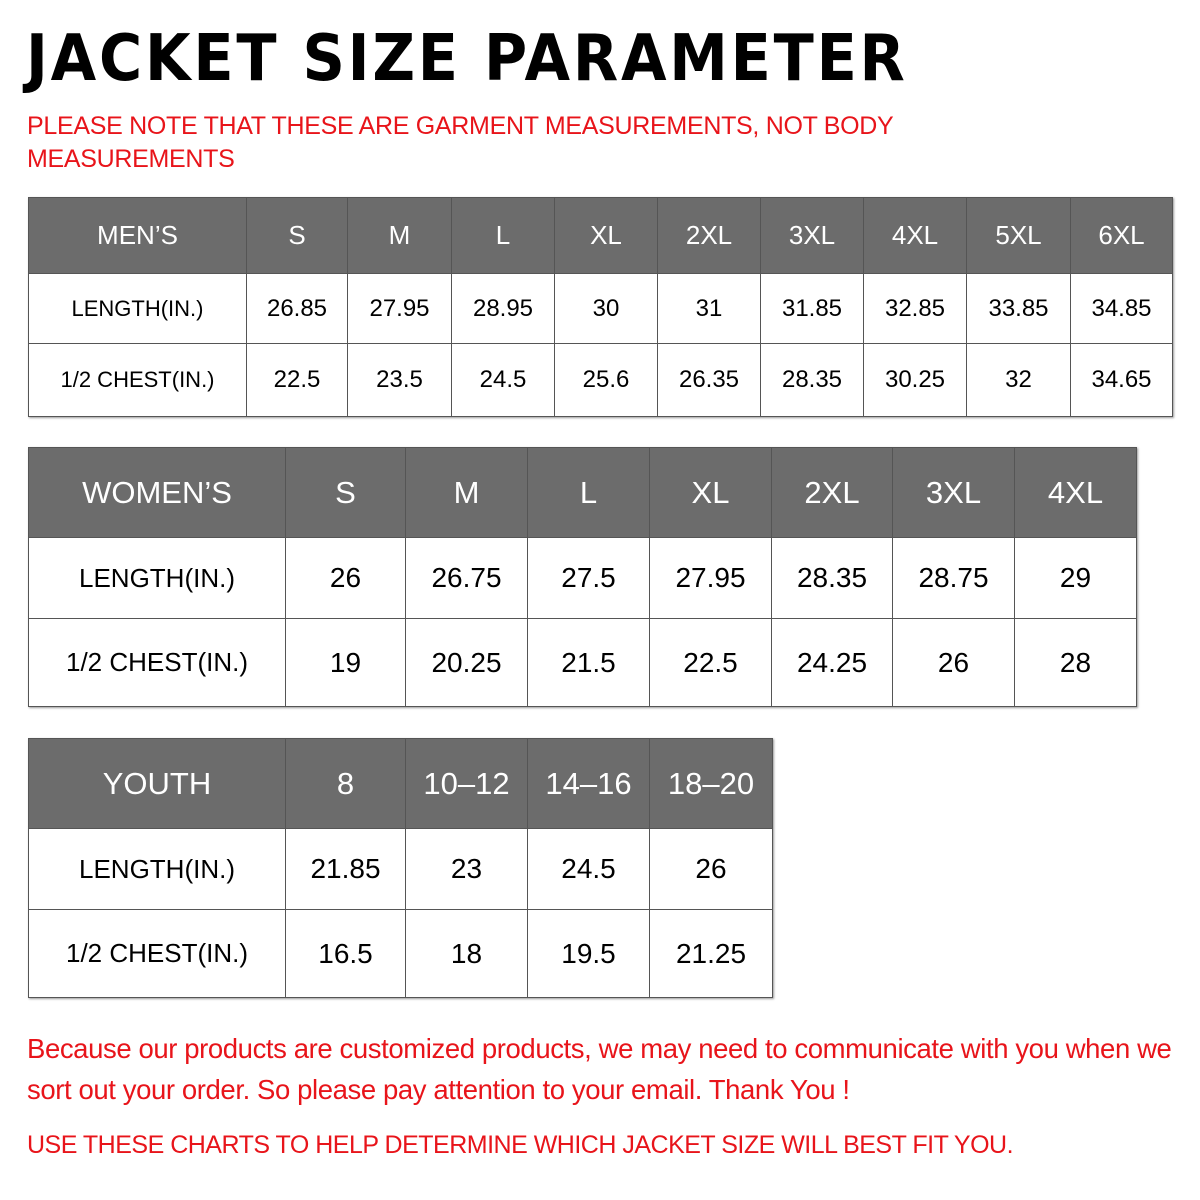  Describe the element at coordinates (466, 869) in the screenshot. I see `measurement-cell: 23` at that location.